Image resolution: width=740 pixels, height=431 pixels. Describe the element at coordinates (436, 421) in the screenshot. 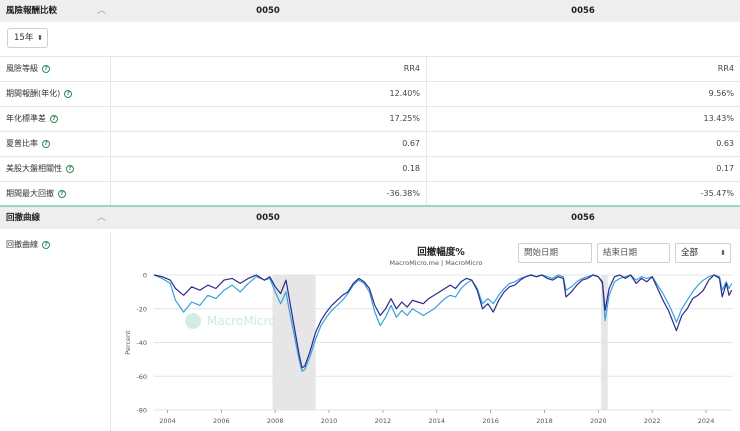

I see `x-tick-label: 2014` at that location.